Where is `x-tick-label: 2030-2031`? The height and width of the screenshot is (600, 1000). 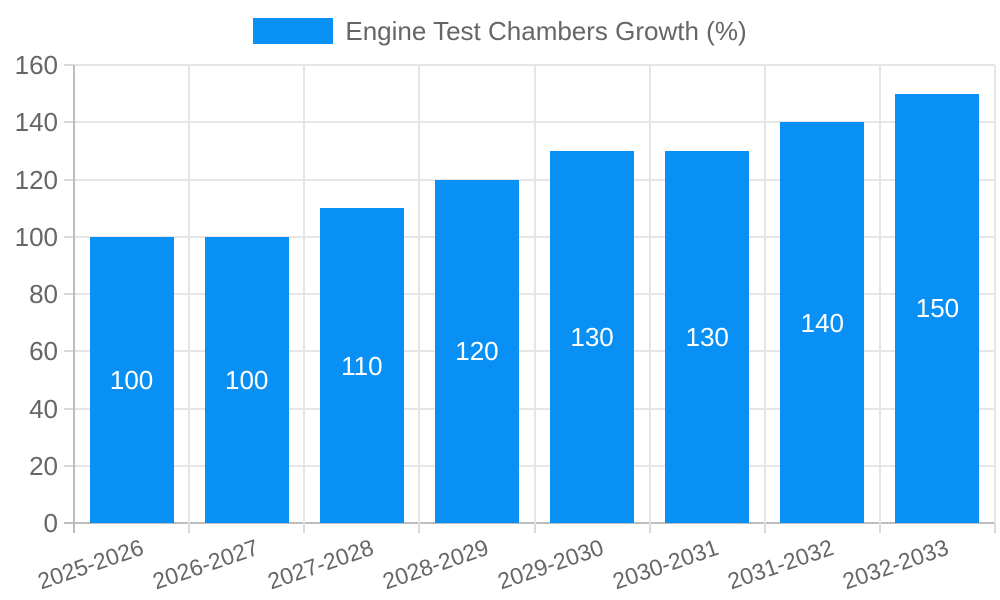 x-tick-label: 2030-2031 is located at coordinates (665, 564).